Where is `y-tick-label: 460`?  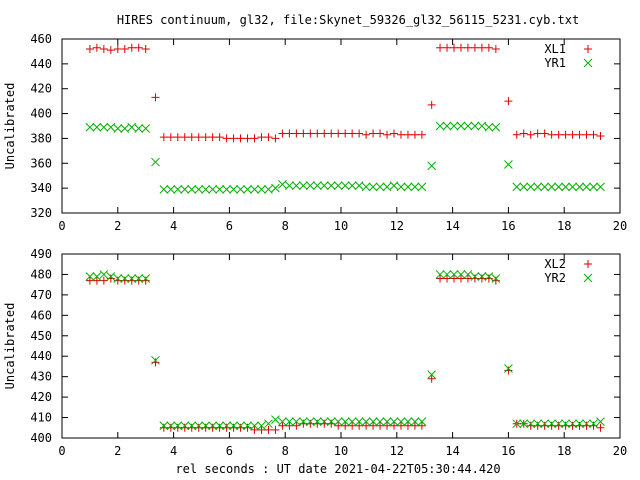
y-tick-label: 460 is located at coordinates (41, 315).